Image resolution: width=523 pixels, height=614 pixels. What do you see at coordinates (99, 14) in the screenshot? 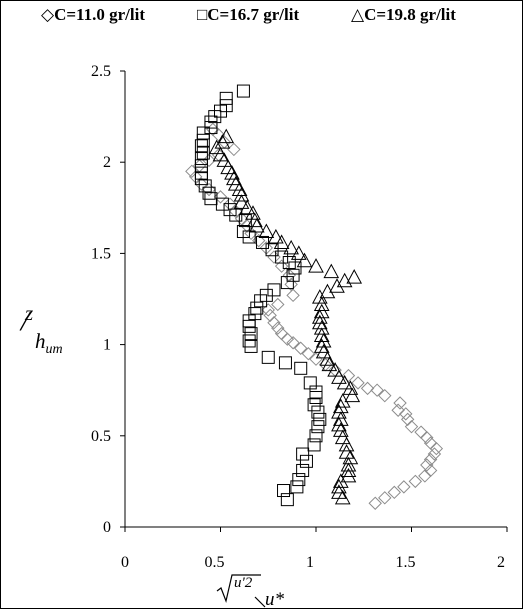
I see `legend-label-c11: C=11.0 gr/lit` at bounding box center [99, 14].